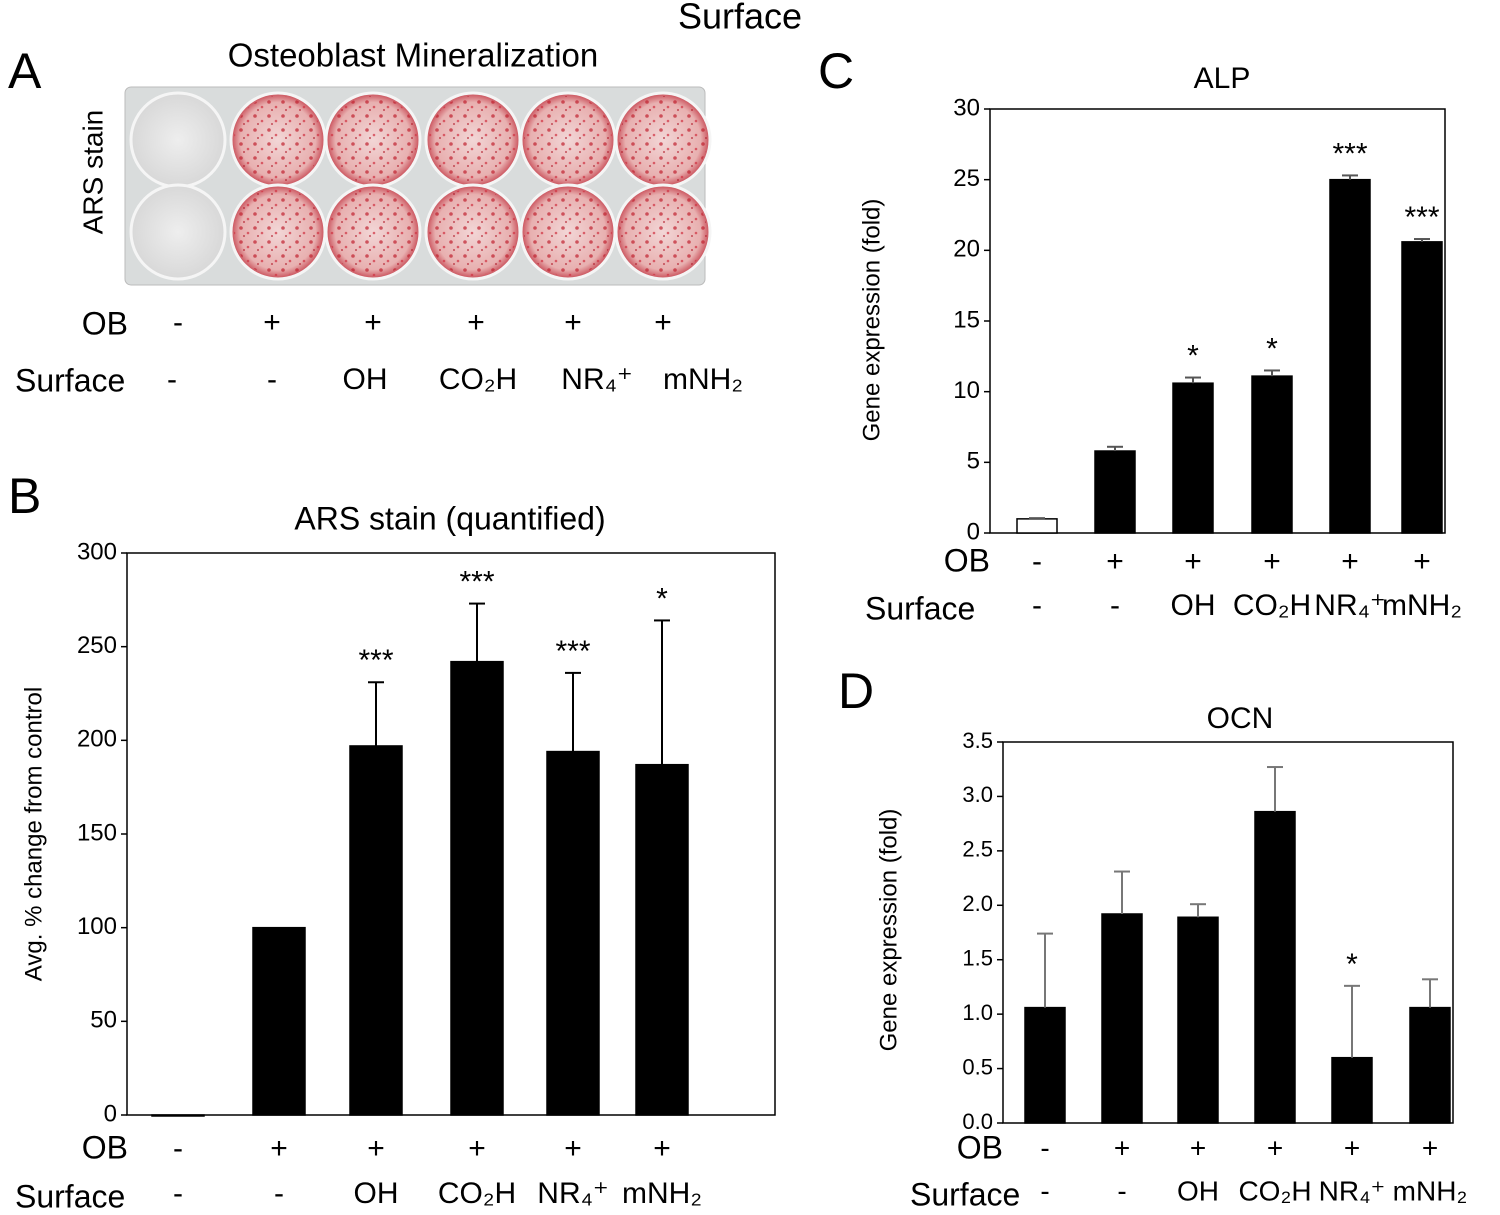 This screenshot has height=1215, width=1500. What do you see at coordinates (92, 172) in the screenshot?
I see `y-label: ARS stain` at bounding box center [92, 172].